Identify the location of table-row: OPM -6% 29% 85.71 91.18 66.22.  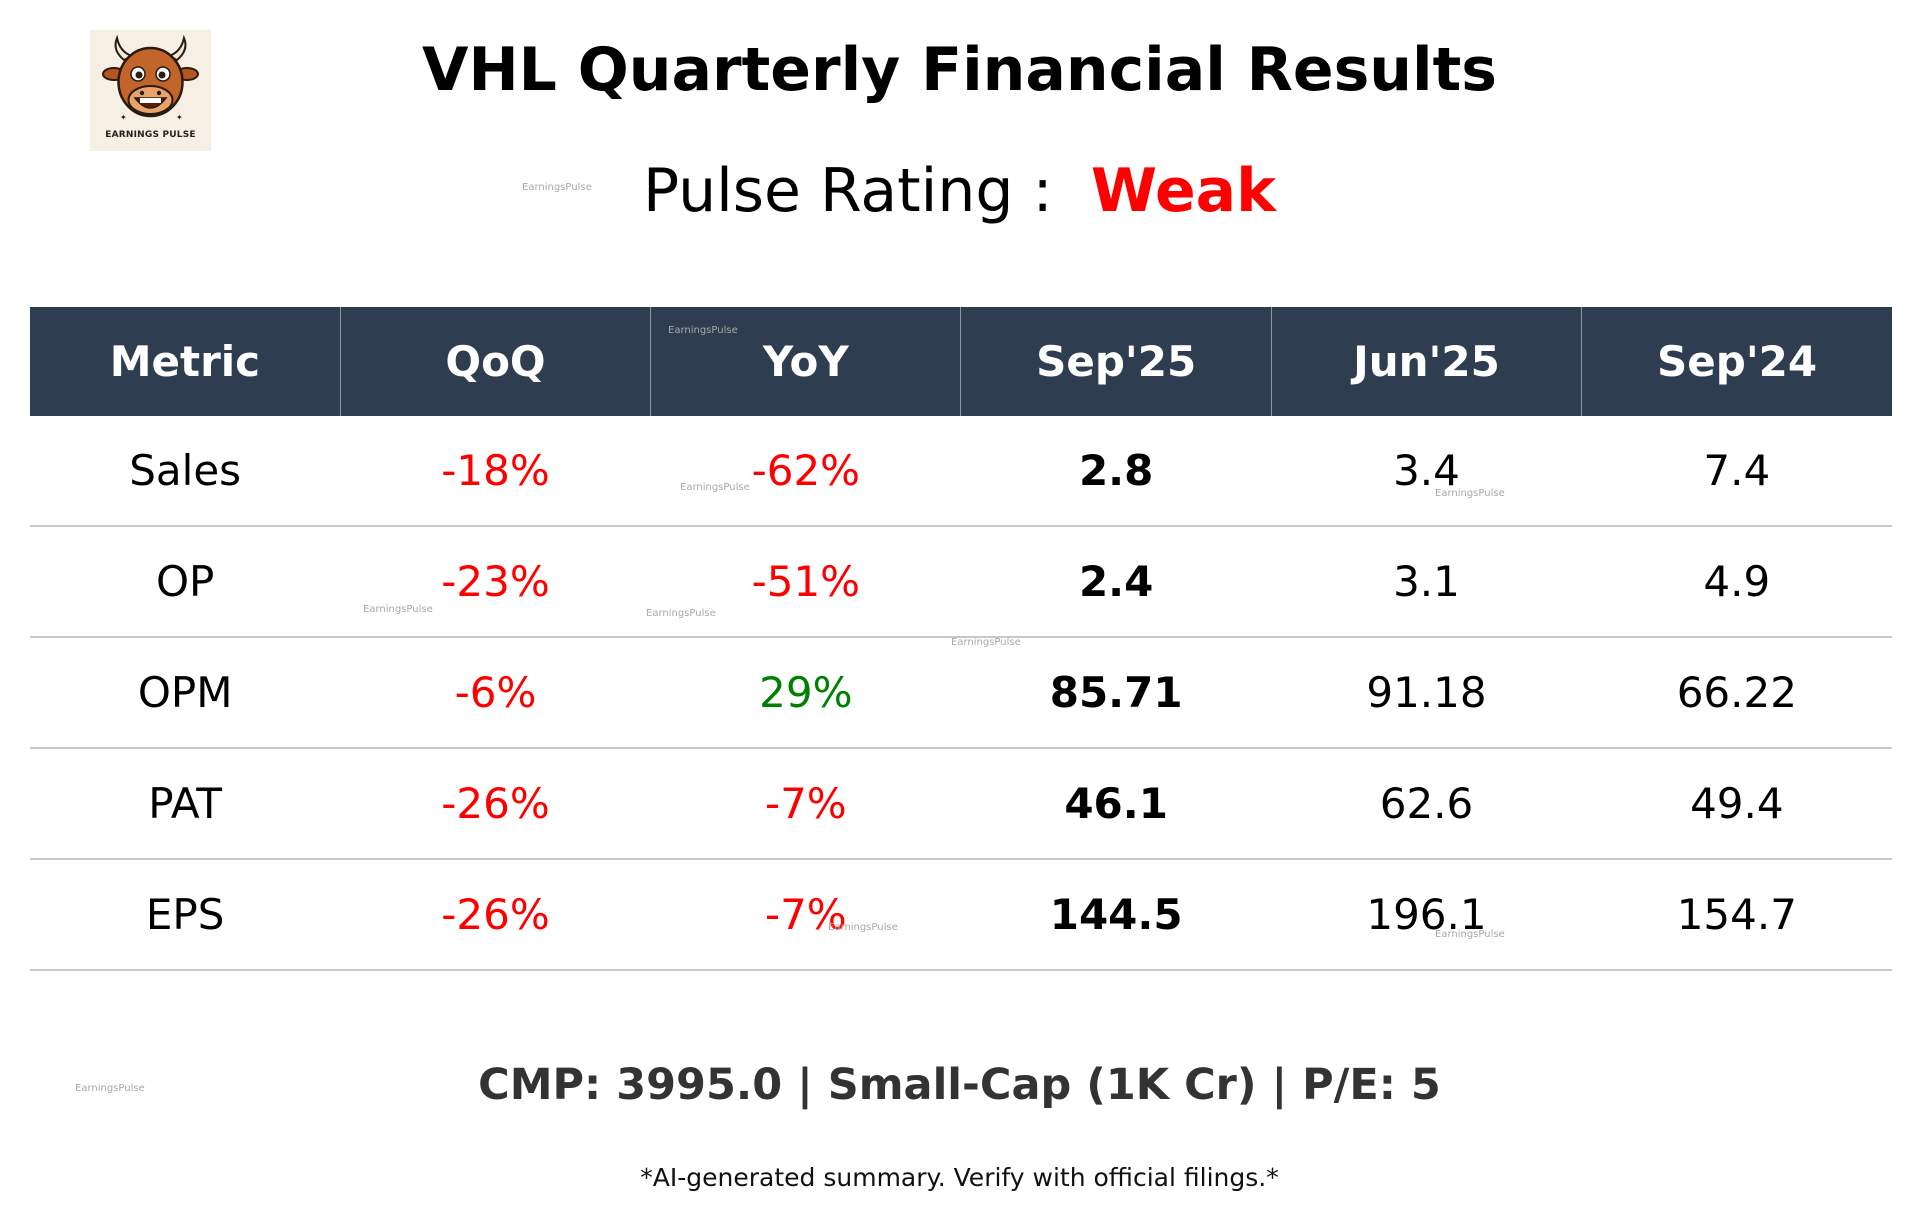
(961, 693).